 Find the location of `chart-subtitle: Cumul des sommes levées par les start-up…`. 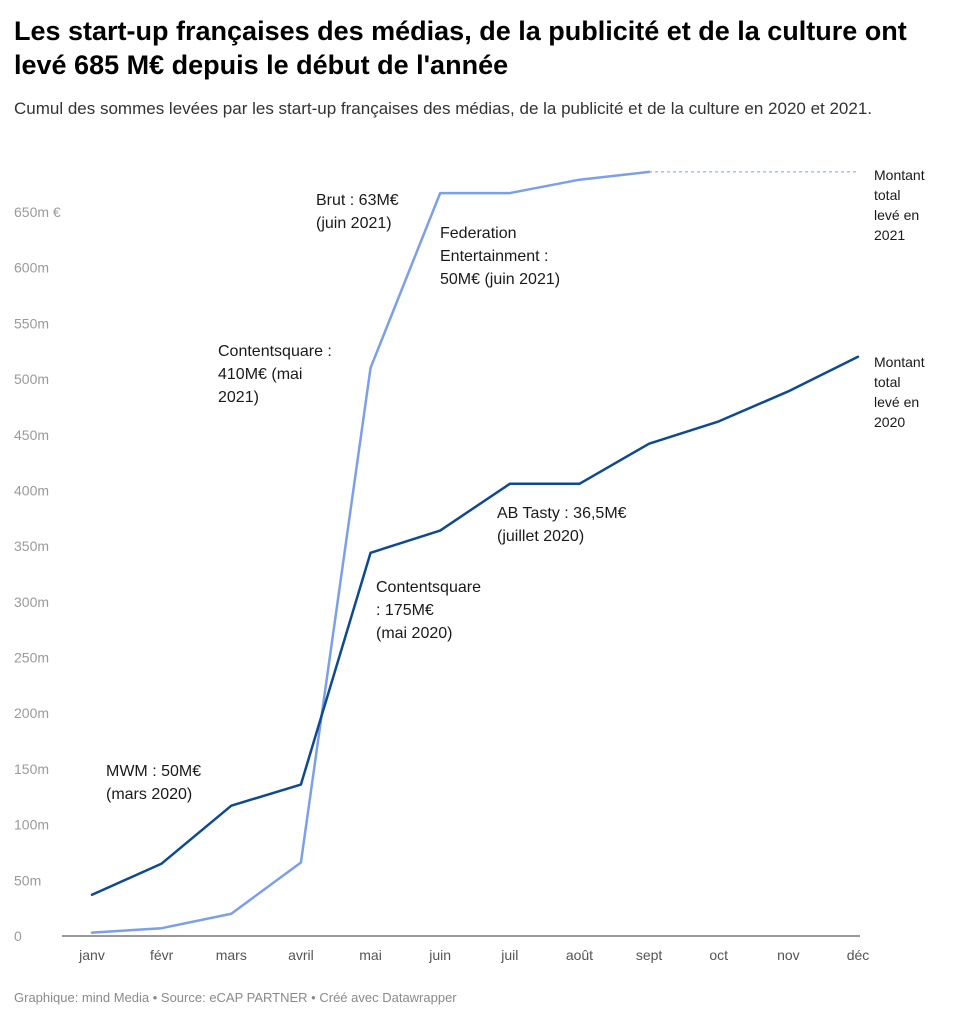

chart-subtitle: Cumul des sommes levées par les start-up… is located at coordinates (443, 108).